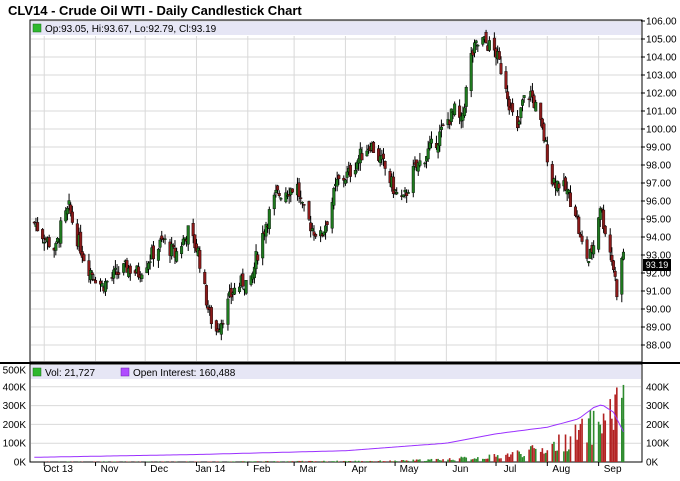 This screenshot has height=481, width=680. Describe the element at coordinates (658, 220) in the screenshot. I see `price-tick-label: 95.00` at that location.